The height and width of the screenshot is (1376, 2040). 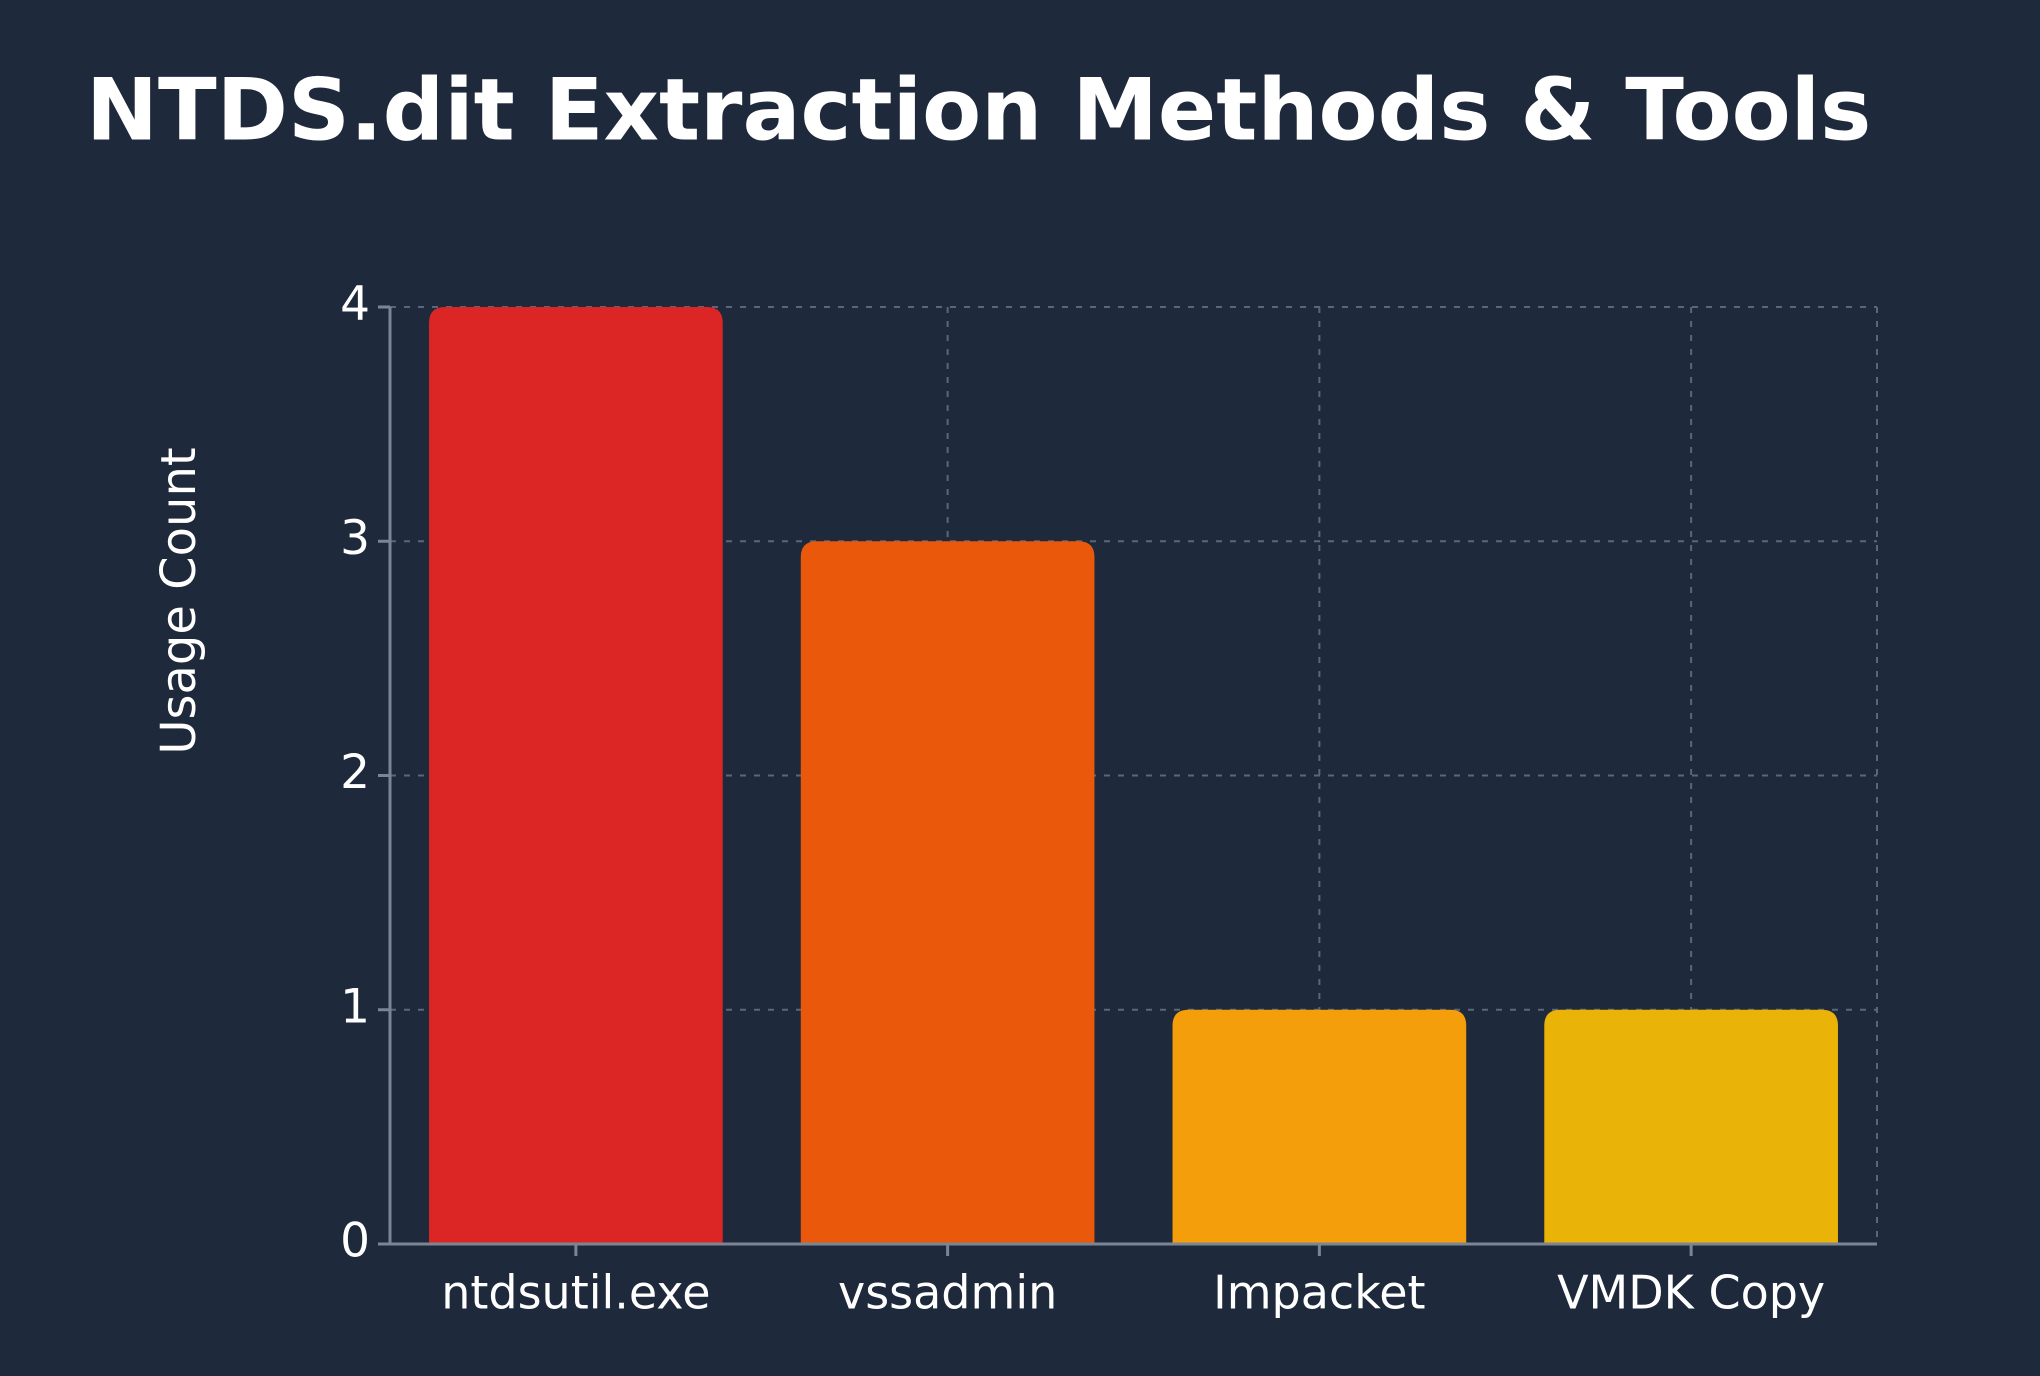 I want to click on y-tick-label: 2, so click(x=355, y=772).